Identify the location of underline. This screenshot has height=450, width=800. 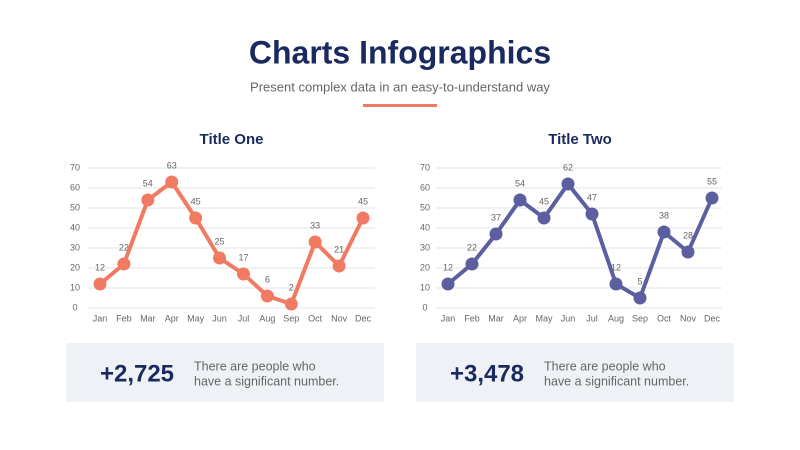
(400, 105).